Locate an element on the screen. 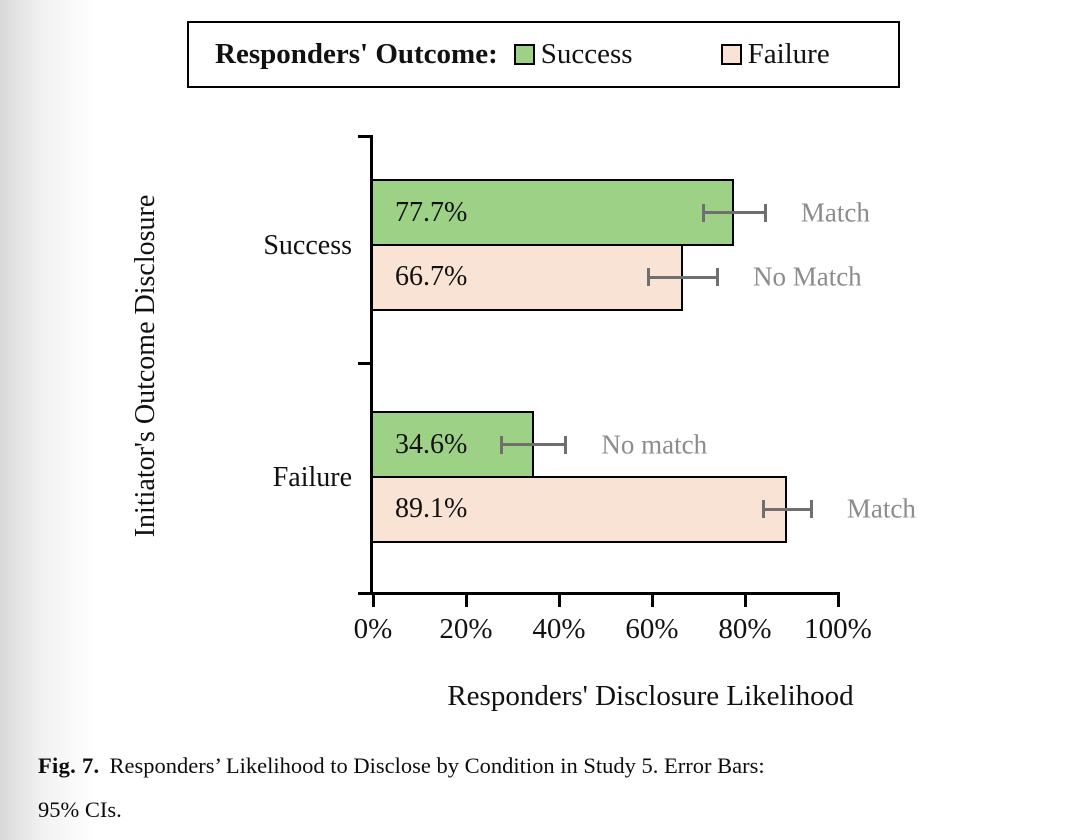  legend-entry-failure: Failure is located at coordinates (775, 54).